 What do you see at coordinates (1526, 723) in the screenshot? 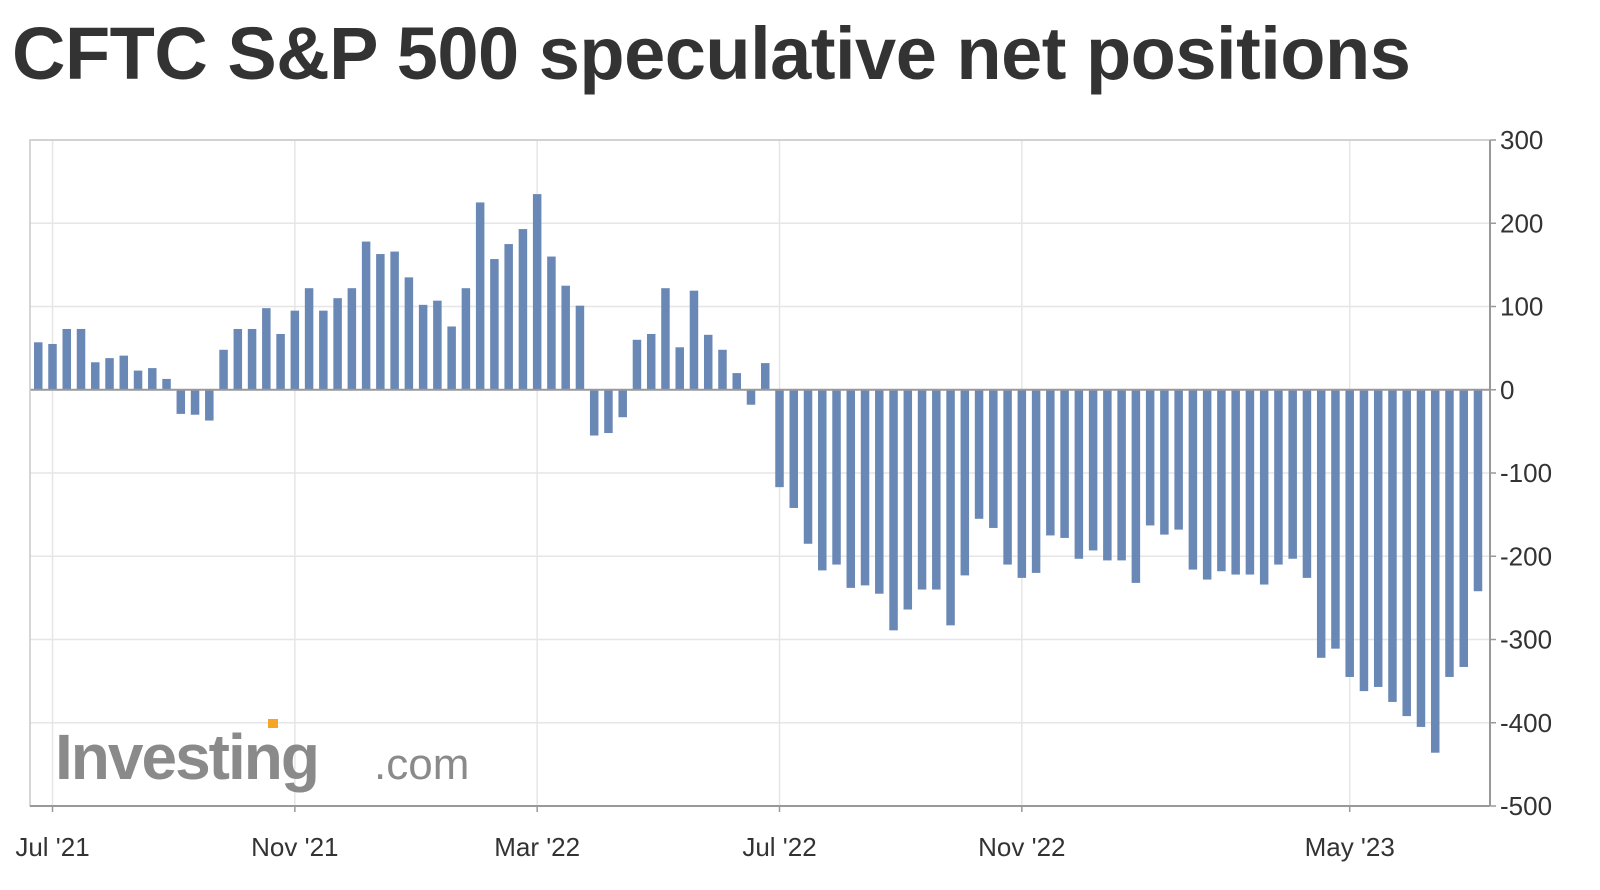
I see `y-tick-label: -400` at bounding box center [1526, 723].